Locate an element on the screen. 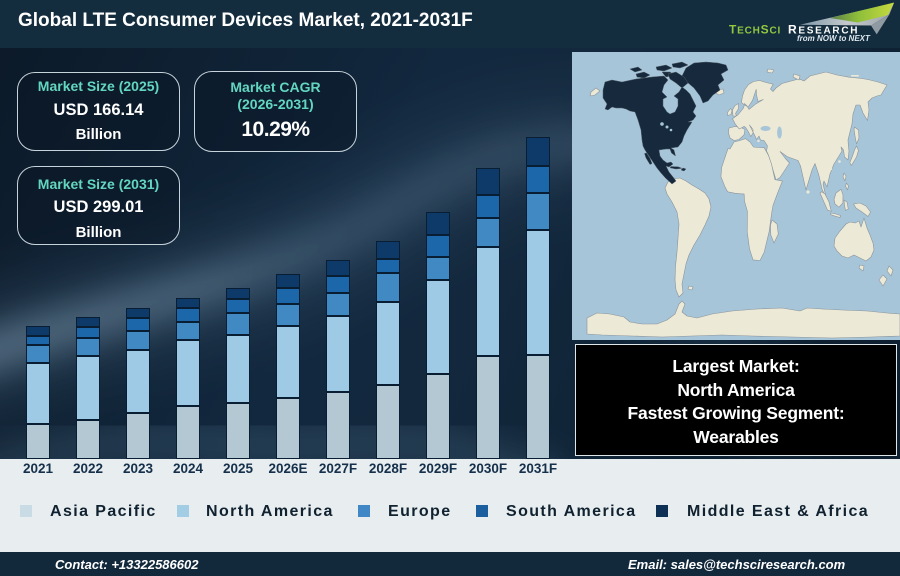 The image size is (900, 576). svg-text: RESEARCH is located at coordinates (823, 30).